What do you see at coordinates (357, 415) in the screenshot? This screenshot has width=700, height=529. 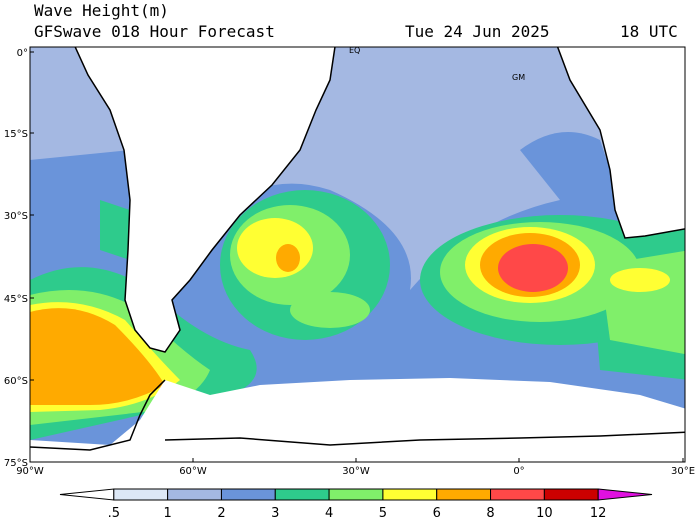 I see `antarctica-coast` at bounding box center [357, 415].